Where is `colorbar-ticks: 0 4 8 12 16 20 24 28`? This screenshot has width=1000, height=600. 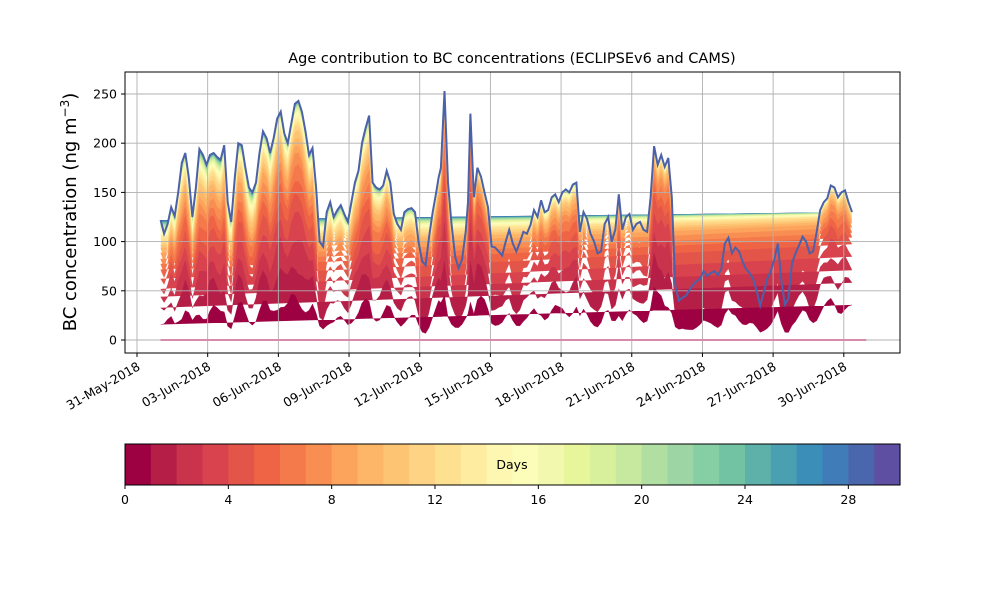
colorbar-ticks: 0 4 8 12 16 20 24 28 is located at coordinates (488, 496).